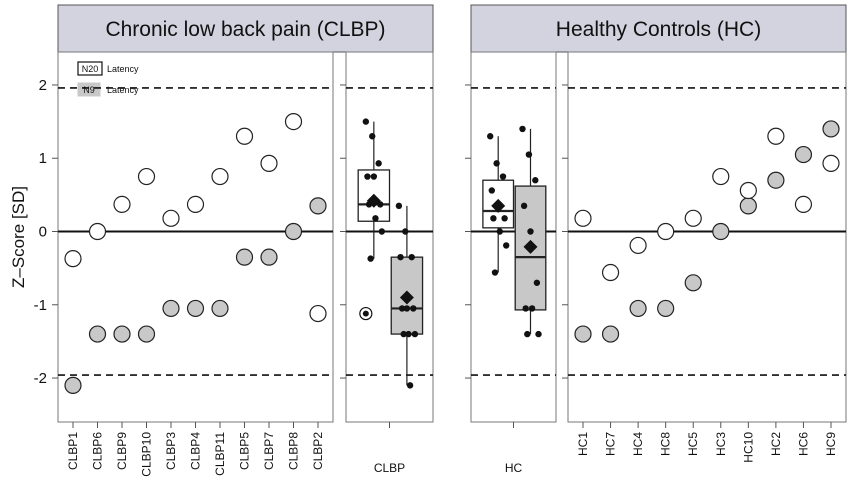  What do you see at coordinates (831, 444) in the screenshot?
I see `x-category-label: HC9` at bounding box center [831, 444].